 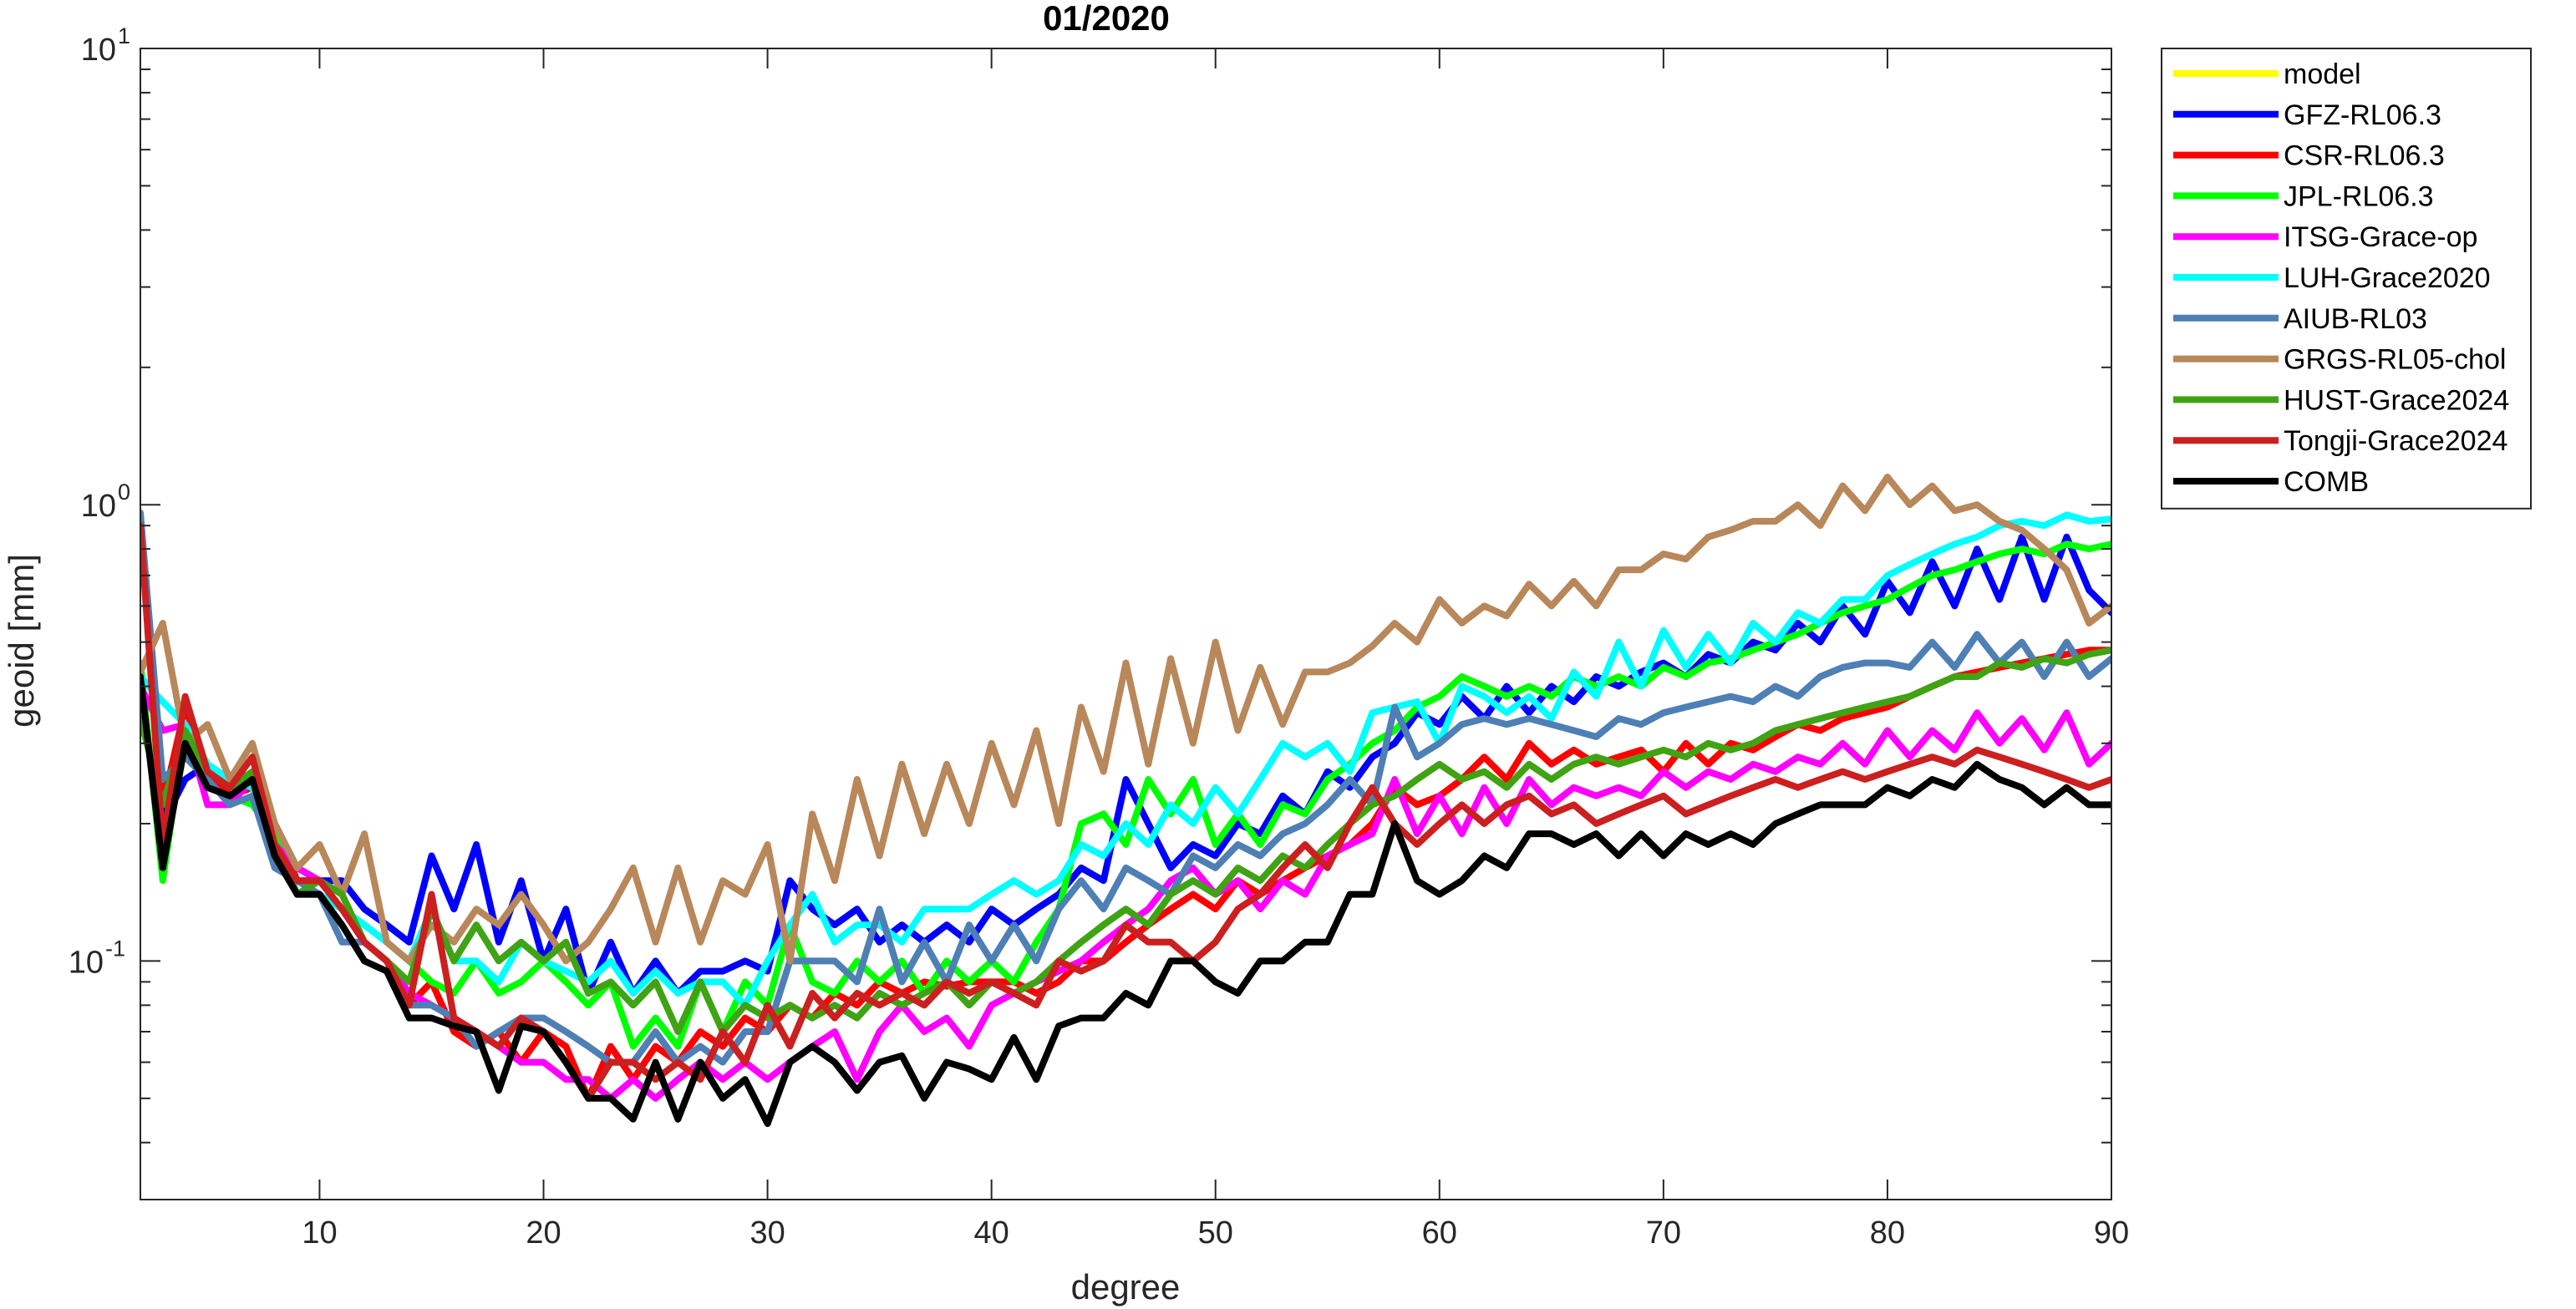 What do you see at coordinates (2326, 482) in the screenshot?
I see `legend-label: COMB` at bounding box center [2326, 482].